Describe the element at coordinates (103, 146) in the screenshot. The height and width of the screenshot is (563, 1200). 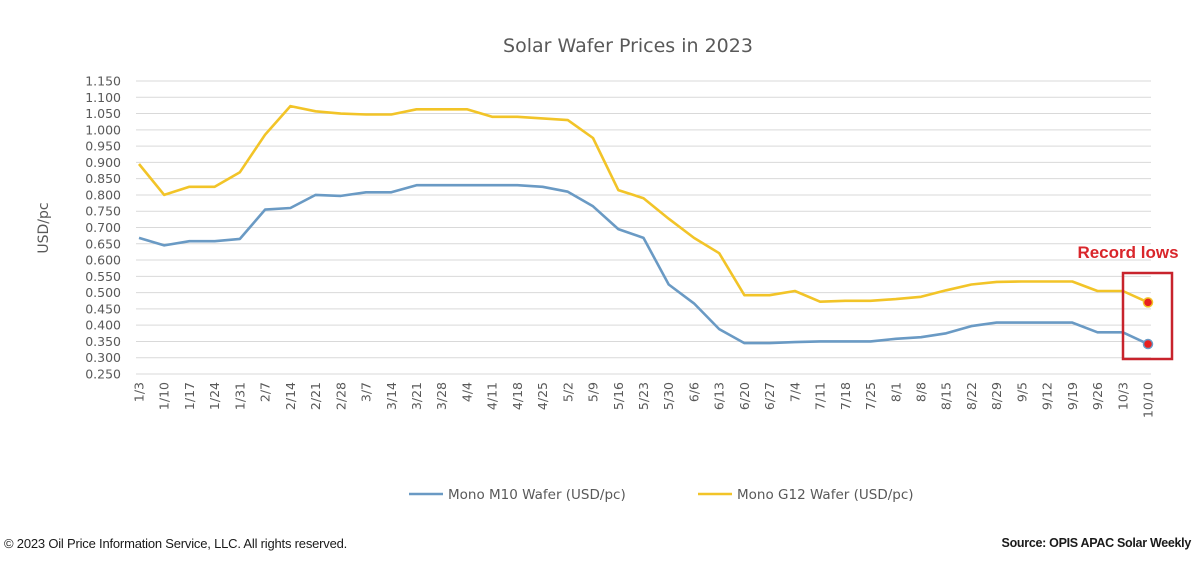
I see `y-tick-label: 0.950` at that location.